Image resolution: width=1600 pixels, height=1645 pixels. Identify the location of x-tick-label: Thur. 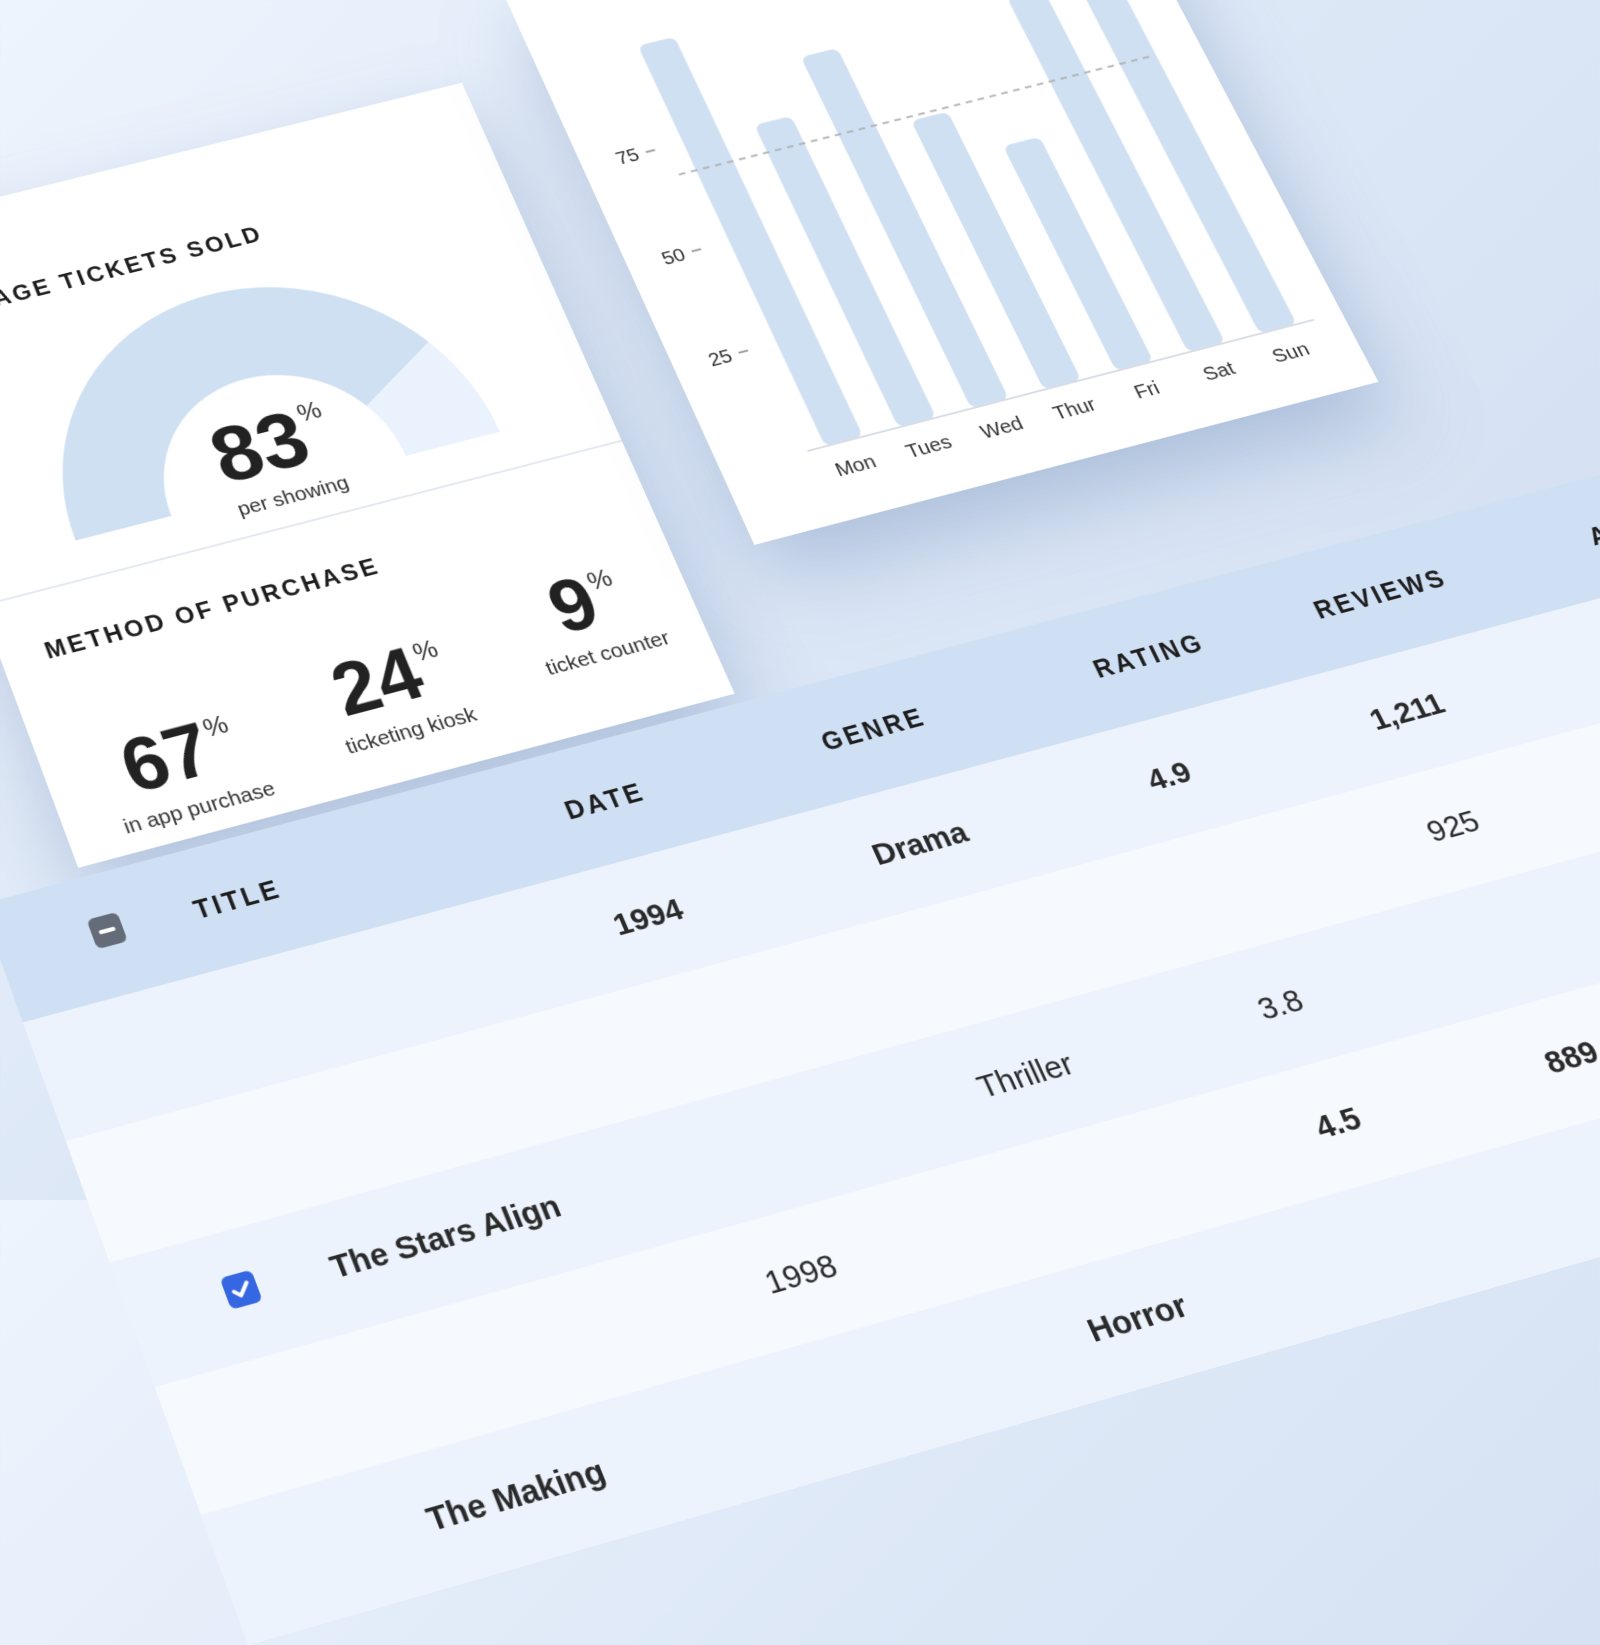
(1074, 409).